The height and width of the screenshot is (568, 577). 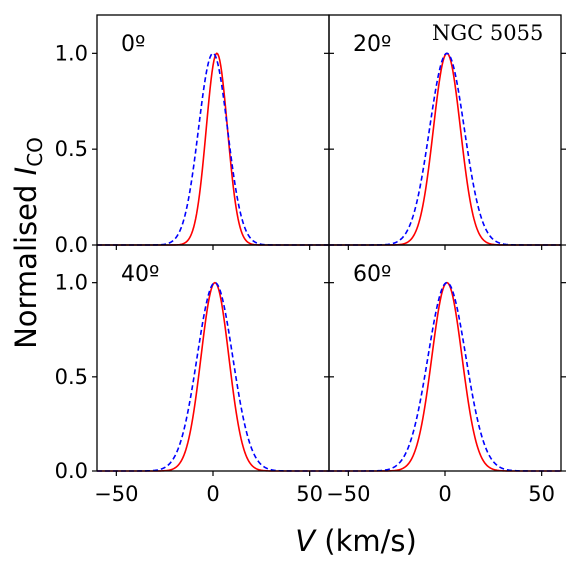 What do you see at coordinates (372, 274) in the screenshot?
I see `panel-label: 60º` at bounding box center [372, 274].